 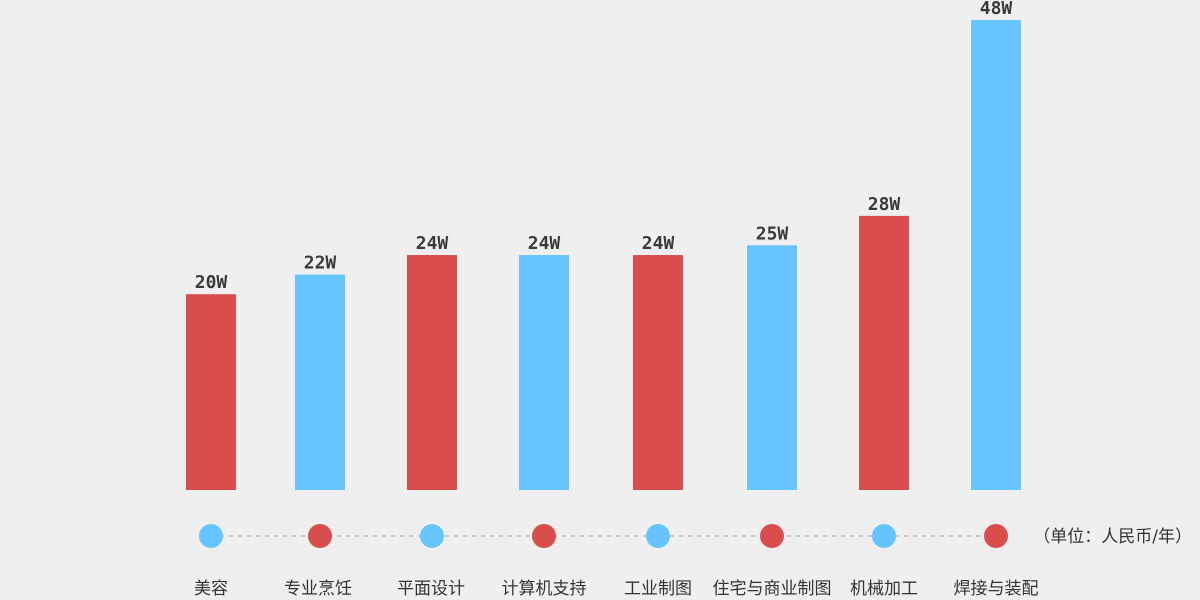 What do you see at coordinates (320, 263) in the screenshot?
I see `bar-value-label-1: 22W` at bounding box center [320, 263].